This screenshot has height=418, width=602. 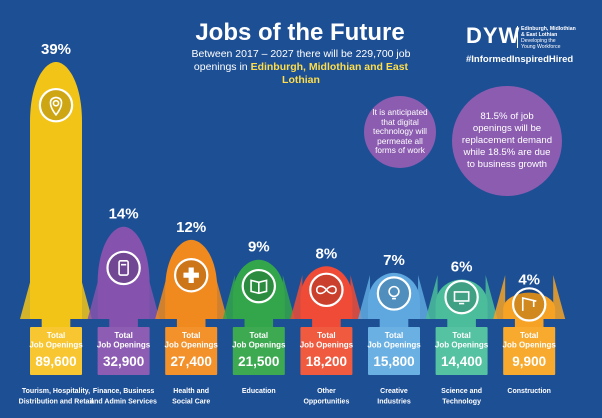 What do you see at coordinates (326, 391) in the screenshot?
I see `category-label-4-0: Other` at bounding box center [326, 391].